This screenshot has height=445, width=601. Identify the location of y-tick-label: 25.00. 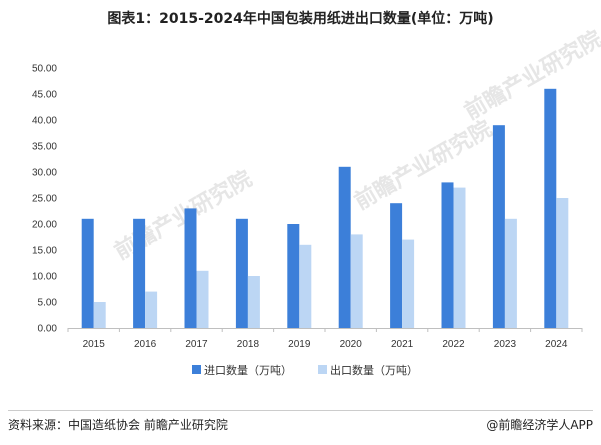
(44, 199).